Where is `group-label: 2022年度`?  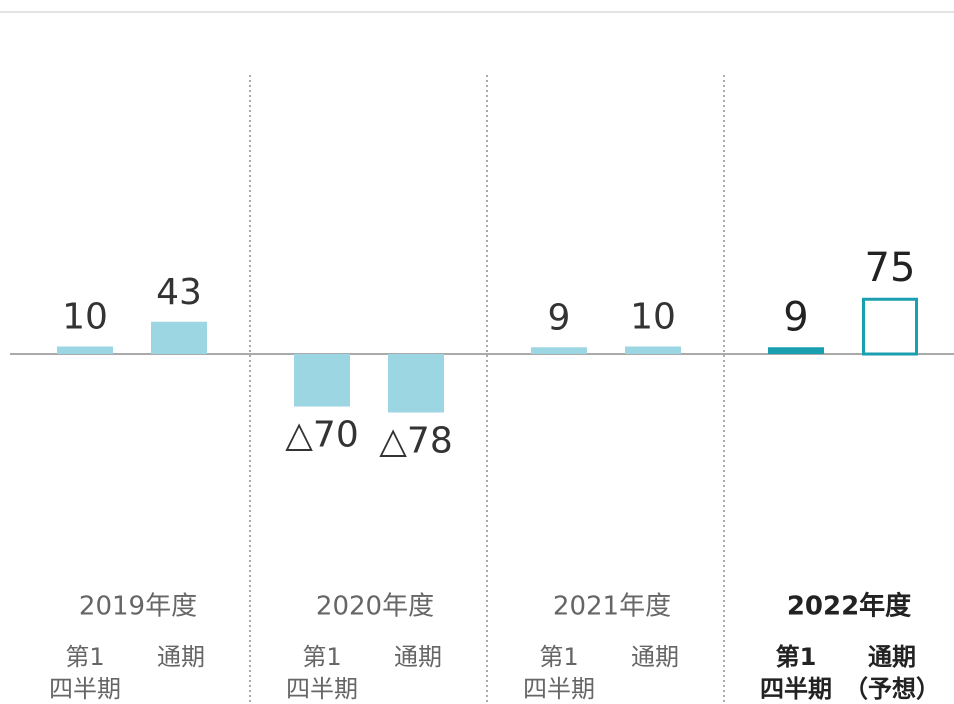 group-label: 2022年度 is located at coordinates (849, 606).